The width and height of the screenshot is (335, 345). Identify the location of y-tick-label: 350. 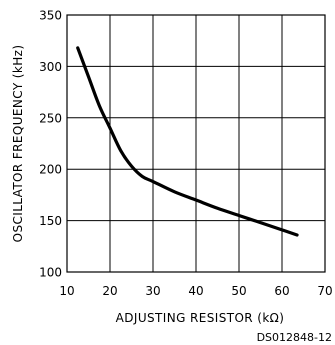
(50, 16).